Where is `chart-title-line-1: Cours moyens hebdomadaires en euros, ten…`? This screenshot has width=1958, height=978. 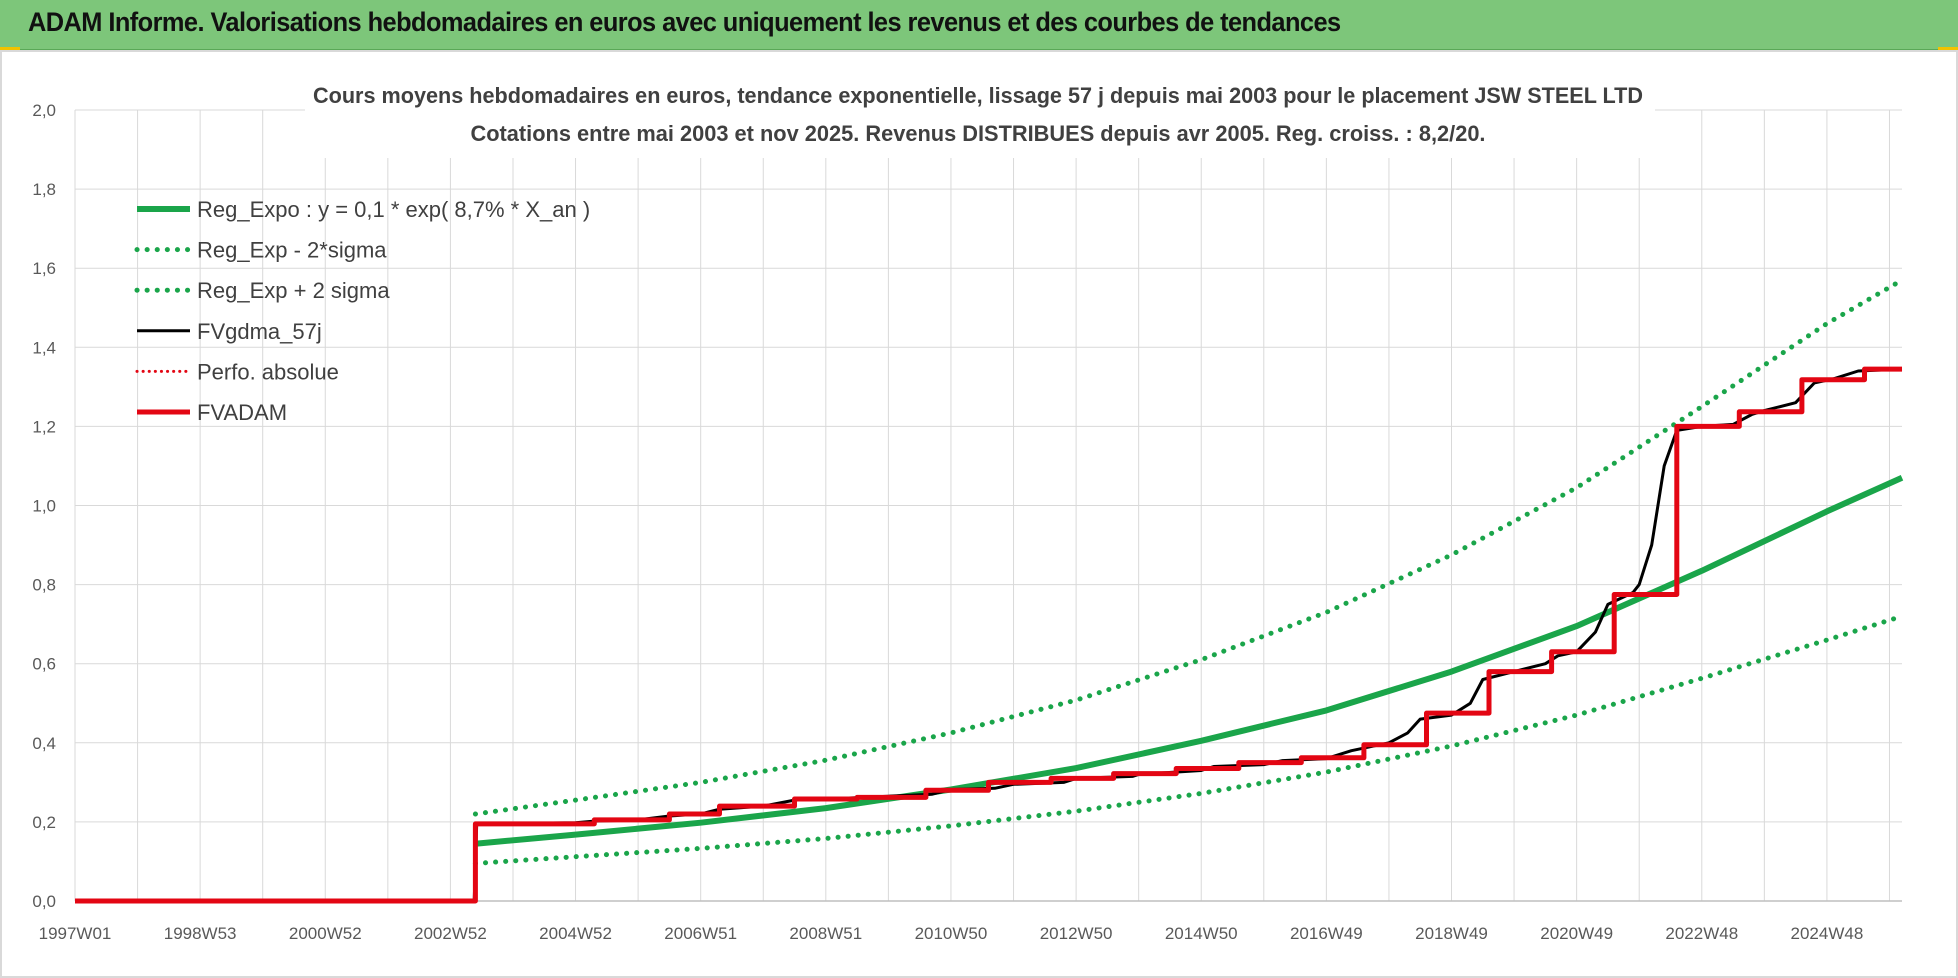 chart-title-line-1: Cours moyens hebdomadaires en euros, ten… is located at coordinates (978, 95).